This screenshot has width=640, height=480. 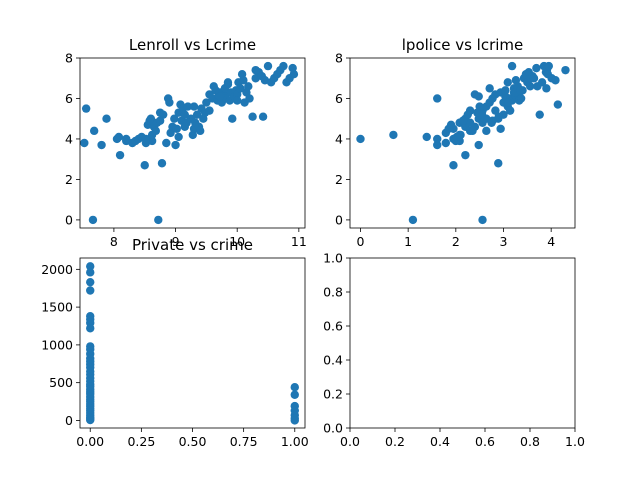 I want to click on x-tick-label: 0.50, so click(x=193, y=441).